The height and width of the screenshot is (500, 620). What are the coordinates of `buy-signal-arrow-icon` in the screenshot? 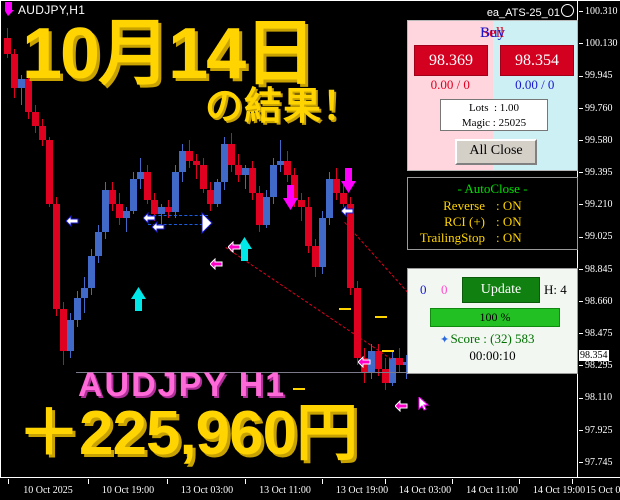 It's located at (244, 249).